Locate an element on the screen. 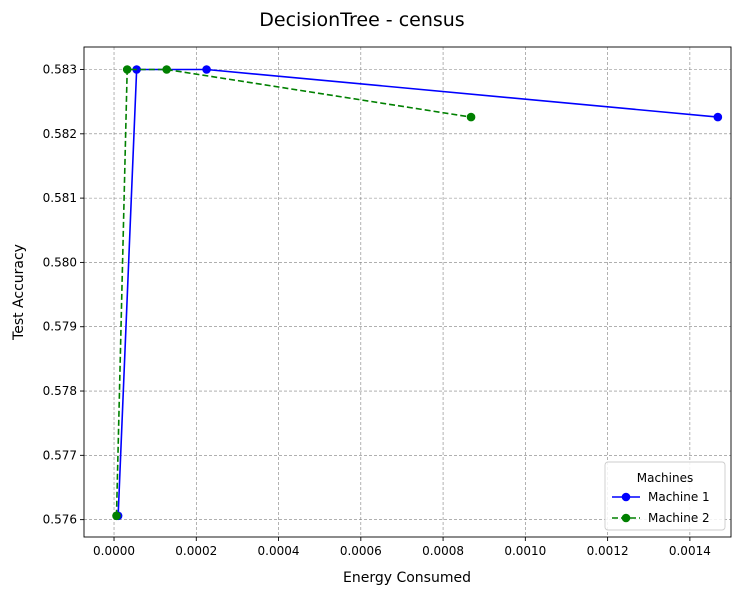  x-axis-title: Energy Consumed is located at coordinates (407, 578).